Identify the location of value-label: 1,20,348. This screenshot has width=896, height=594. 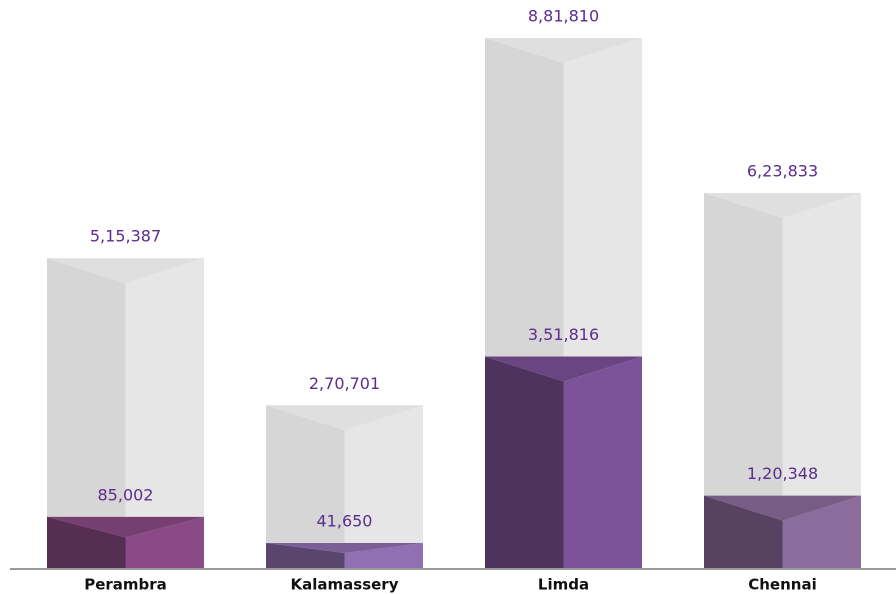
(782, 473).